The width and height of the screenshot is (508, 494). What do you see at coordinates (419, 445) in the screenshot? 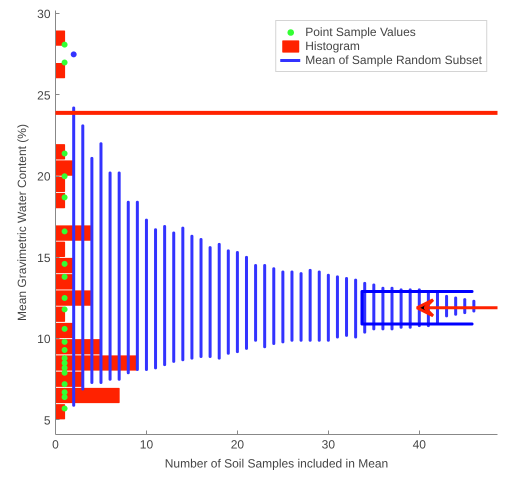
I see `x-tick-label: 40` at bounding box center [419, 445].